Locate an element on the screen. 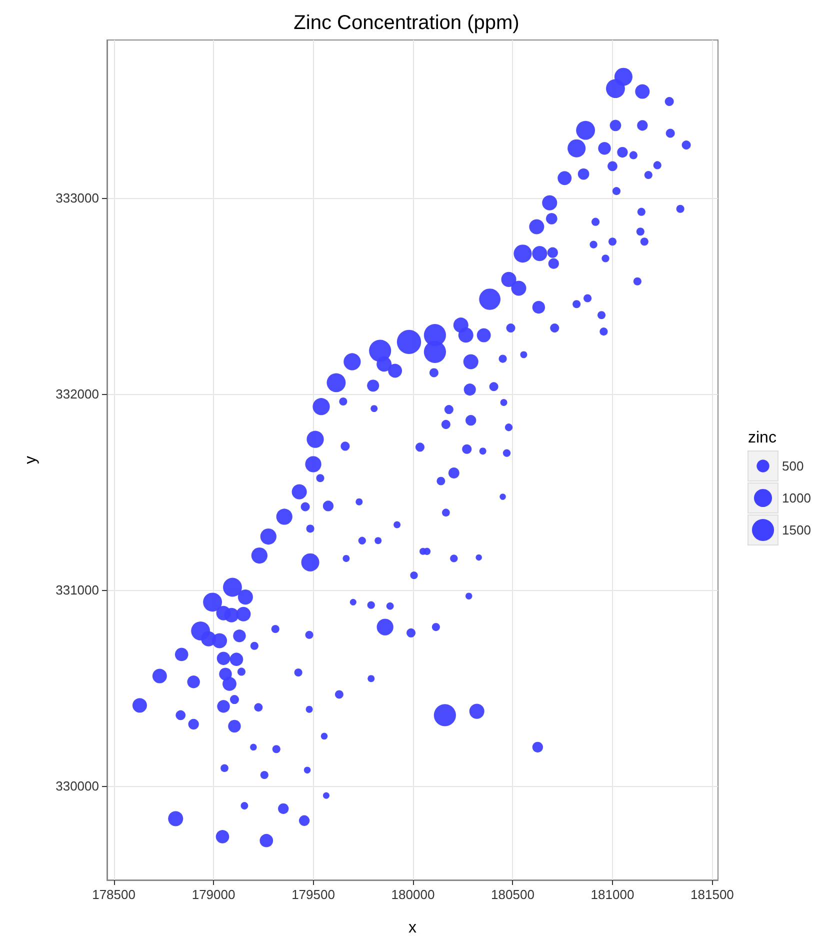 The image size is (813, 941). legend-label: 500 is located at coordinates (793, 466).